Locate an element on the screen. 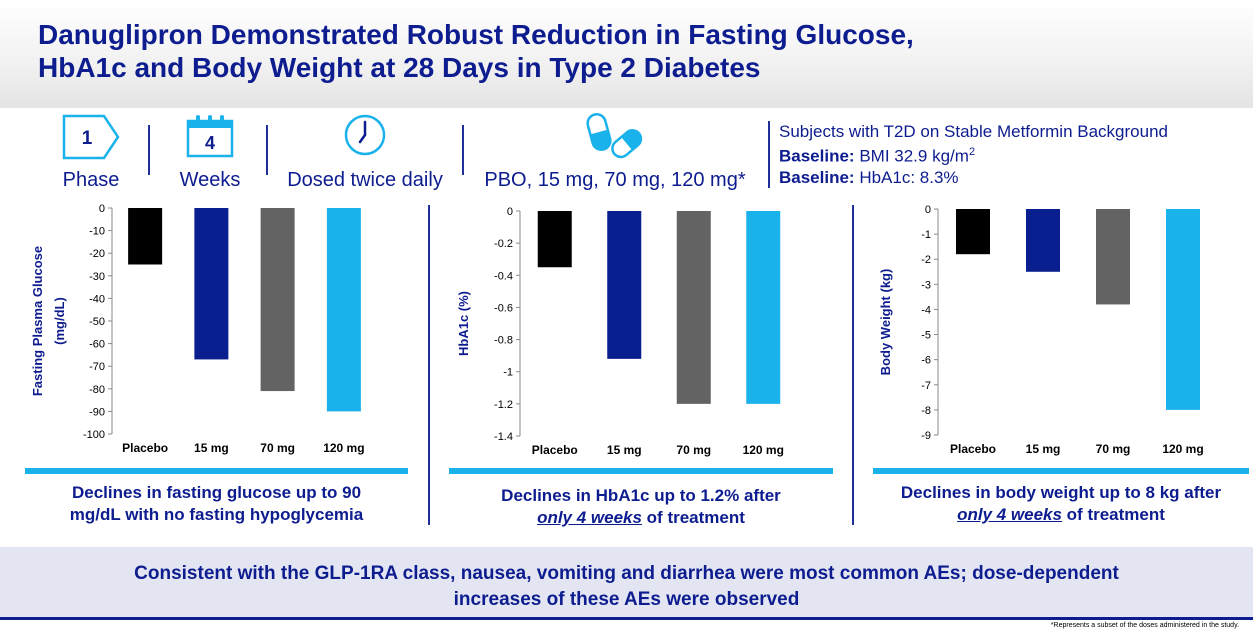 The width and height of the screenshot is (1253, 633). glucose-tick-label: -90 is located at coordinates (97, 412).